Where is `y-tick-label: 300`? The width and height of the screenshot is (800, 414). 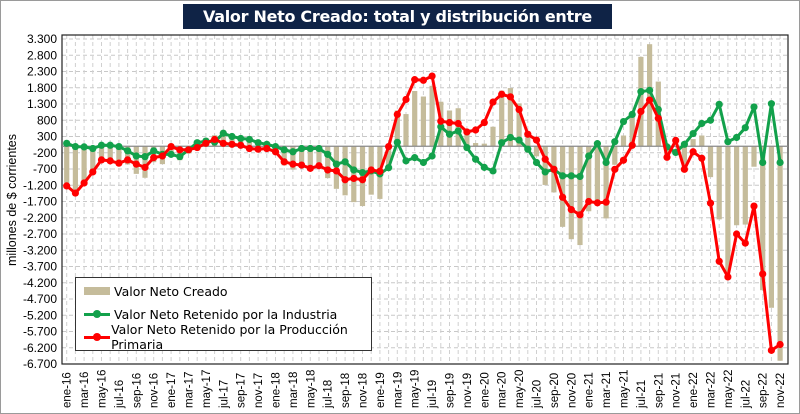
y-tick-label: 300 is located at coordinates (47, 137).